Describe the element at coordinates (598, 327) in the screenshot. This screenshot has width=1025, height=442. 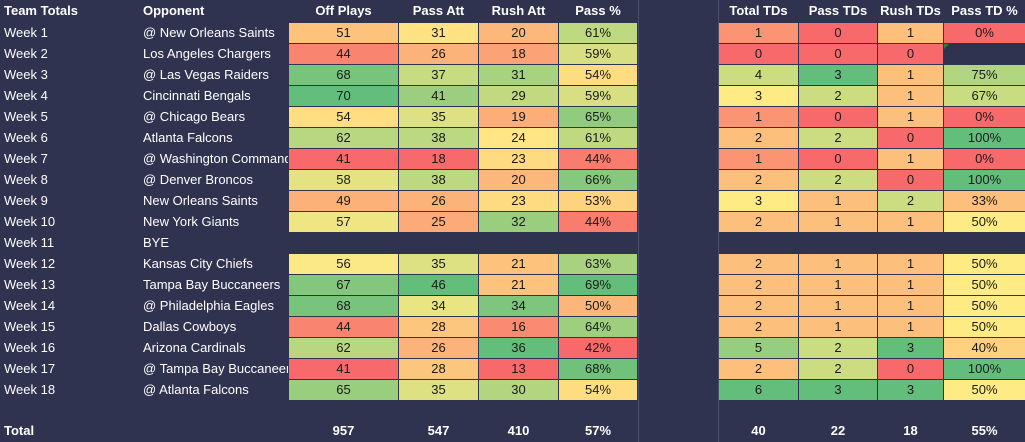
I see `cell-pp: 64%` at that location.